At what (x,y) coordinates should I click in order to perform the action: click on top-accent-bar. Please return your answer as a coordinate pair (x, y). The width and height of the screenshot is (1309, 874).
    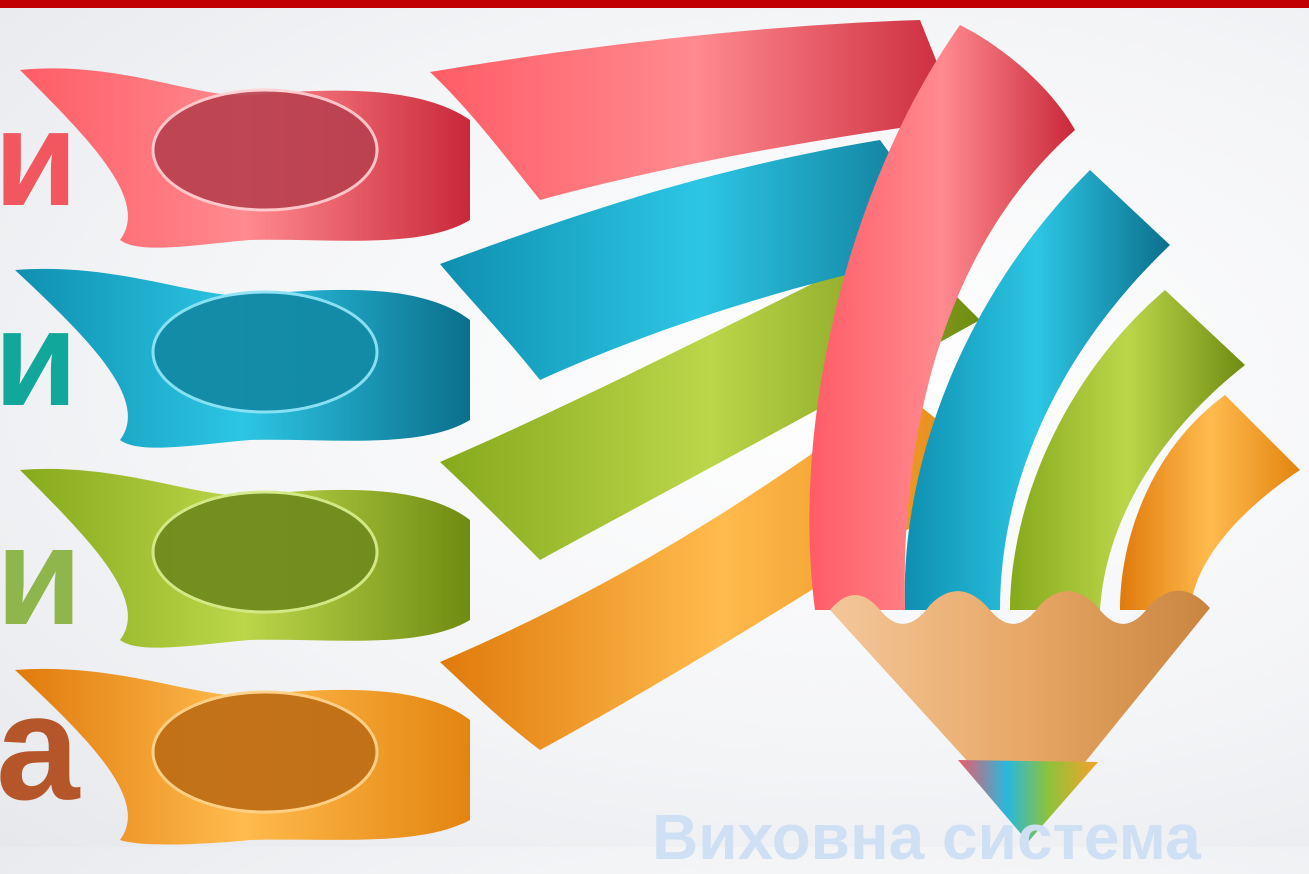
    Looking at the image, I should click on (654, 4).